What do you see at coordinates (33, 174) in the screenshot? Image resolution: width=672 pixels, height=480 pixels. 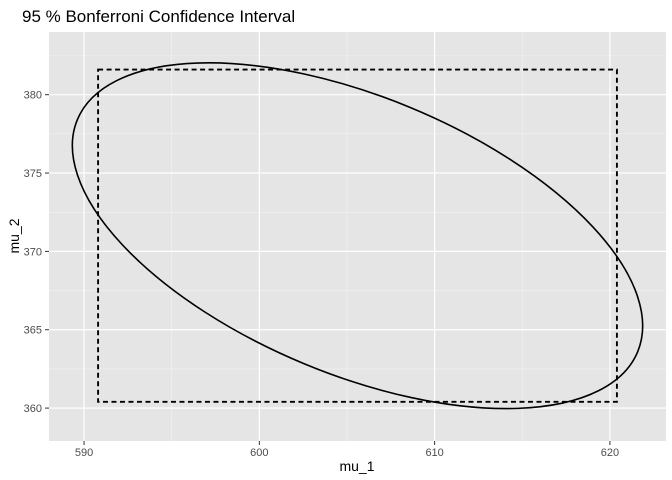 I see `y-tick-label: 375` at bounding box center [33, 174].